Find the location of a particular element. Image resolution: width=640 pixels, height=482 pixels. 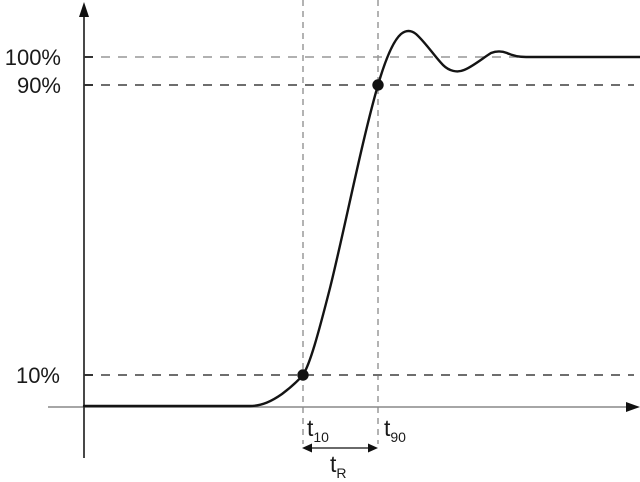

label-tr: tR is located at coordinates (338, 466).